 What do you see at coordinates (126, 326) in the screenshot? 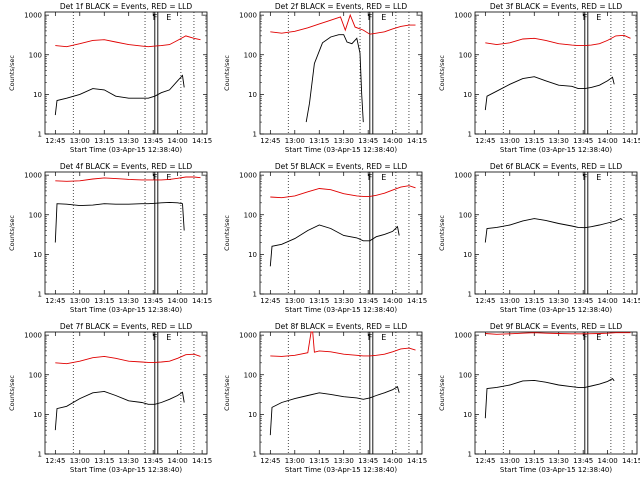
I see `panel-title: Det 7f BLACK = Events, RED = LLD` at bounding box center [126, 326].